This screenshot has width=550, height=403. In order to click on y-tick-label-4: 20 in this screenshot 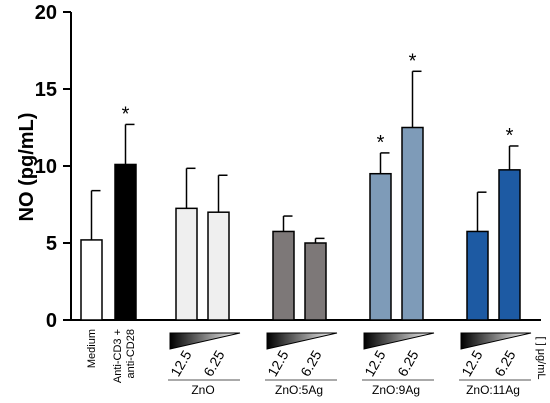, I will do `click(46, 13)`.